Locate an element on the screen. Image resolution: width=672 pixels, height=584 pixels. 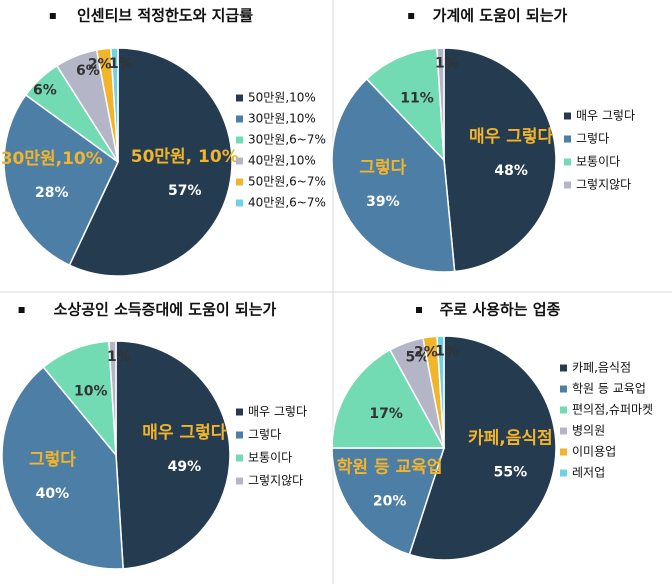
slice-annotation: 카페,음식점 is located at coordinates (510, 439).